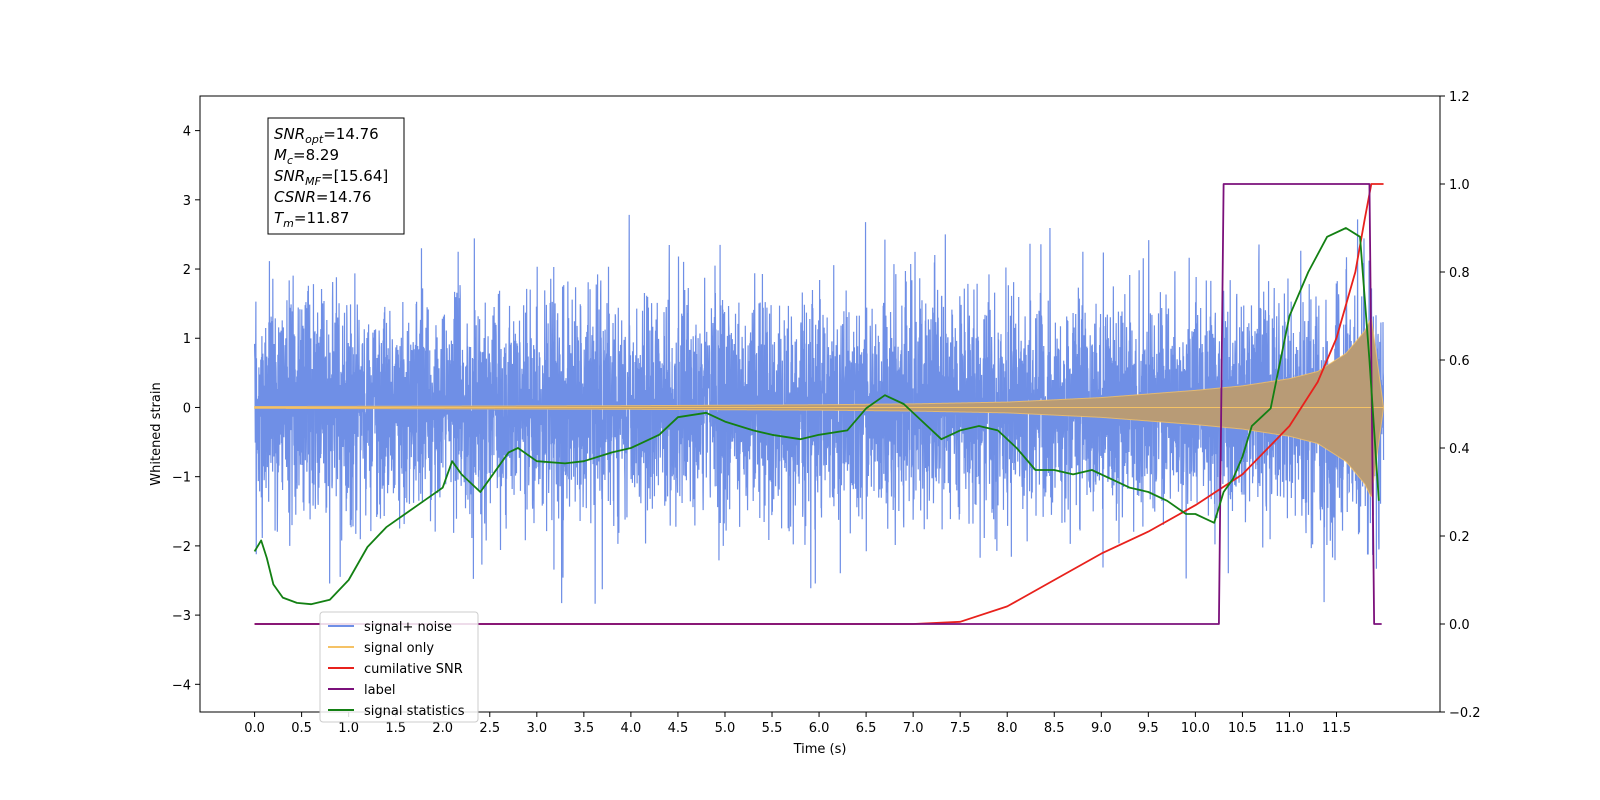  I want to click on x-axis-title: Time (s), so click(820, 749).